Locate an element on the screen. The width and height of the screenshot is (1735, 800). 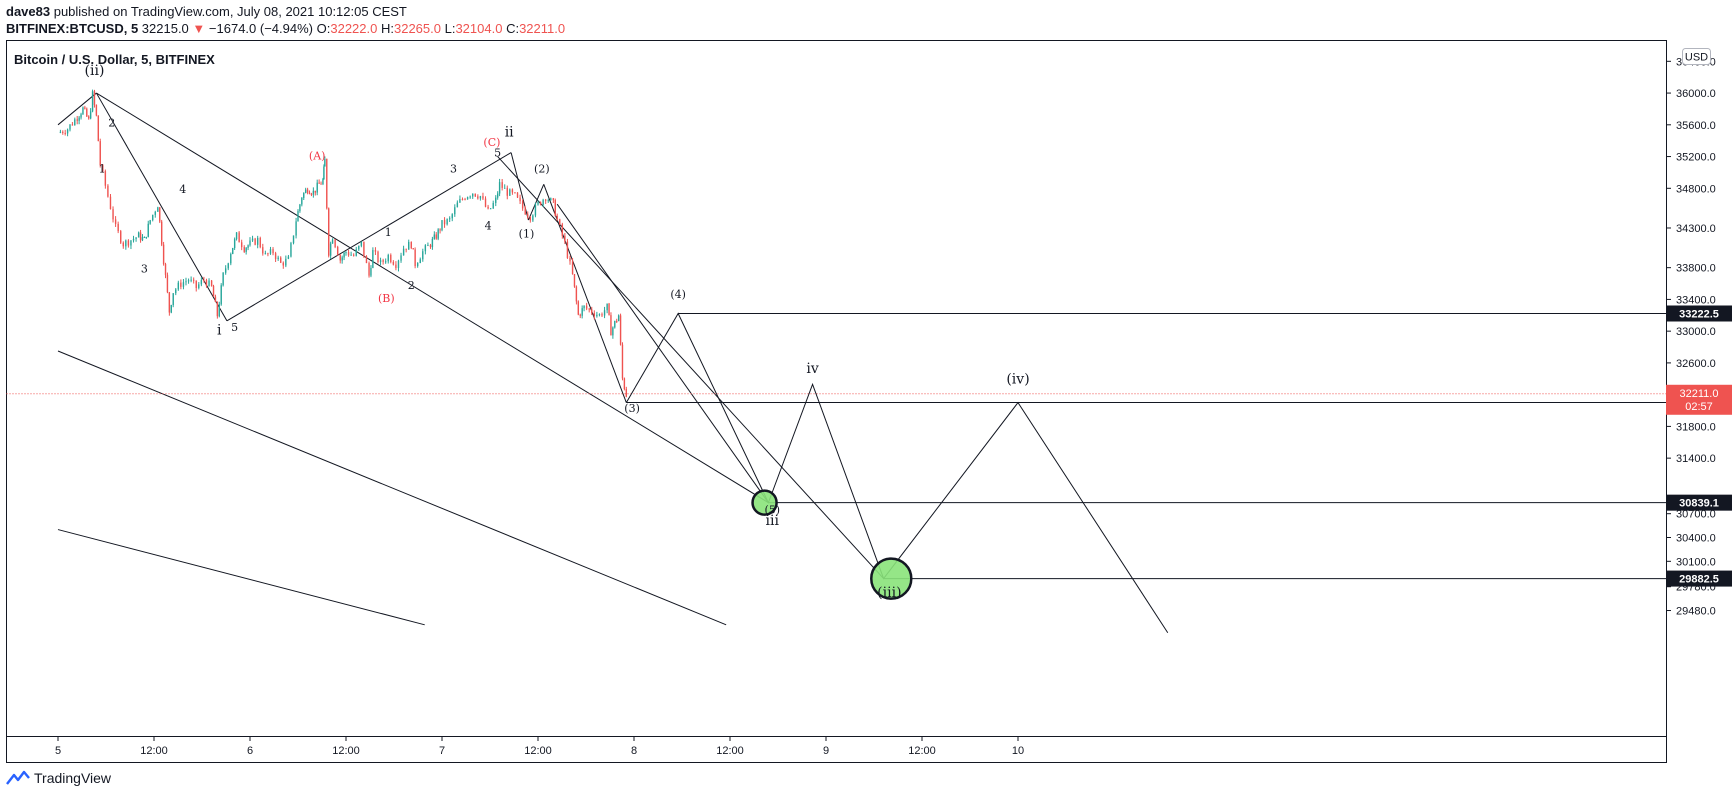
time-axis: 5 12:00 6 12:00 7 12:00 8 12:00 9 12:00 10 is located at coordinates (539, 746).